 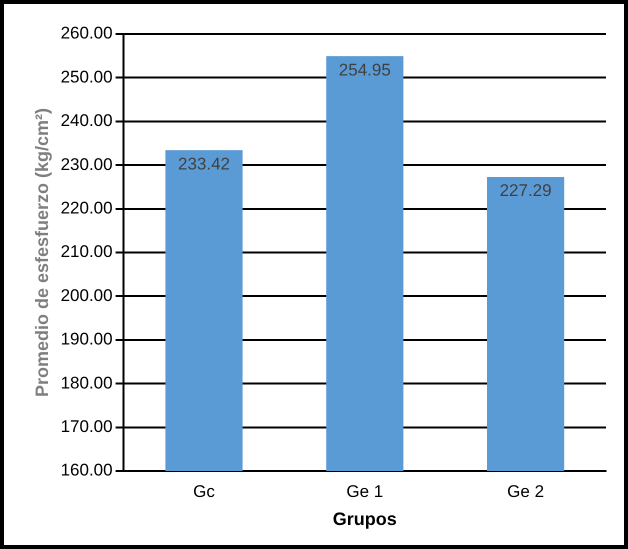 What do you see at coordinates (86, 208) in the screenshot?
I see `y-tick-label: 220.00` at bounding box center [86, 208].